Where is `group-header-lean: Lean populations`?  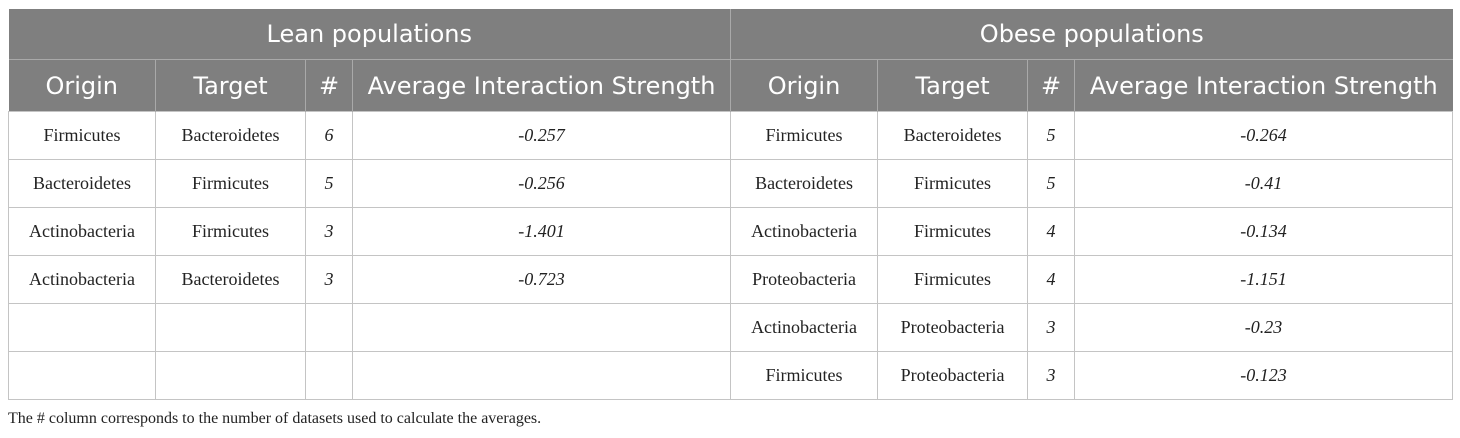 group-header-lean: Lean populations is located at coordinates (370, 34).